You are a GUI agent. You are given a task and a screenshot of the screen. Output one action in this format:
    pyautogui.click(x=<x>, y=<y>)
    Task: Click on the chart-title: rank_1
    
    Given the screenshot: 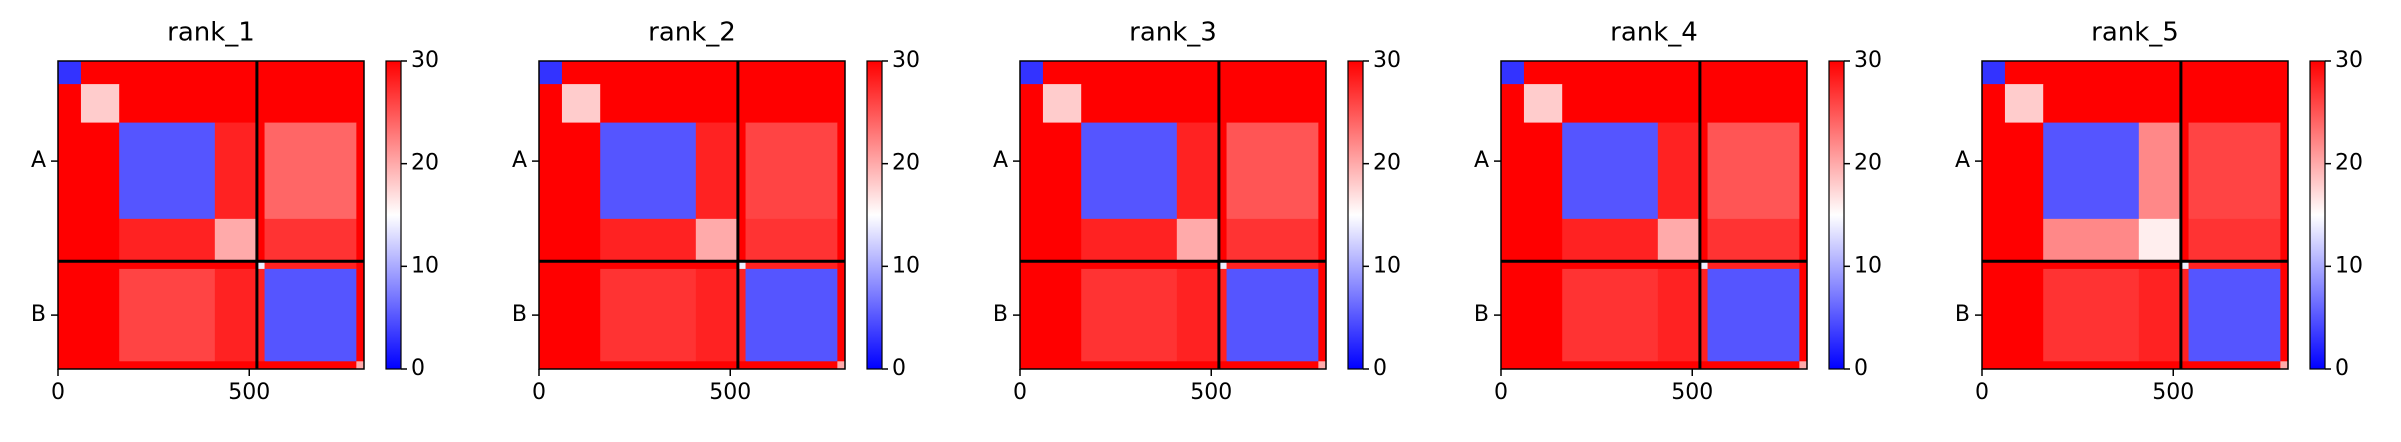 What is the action you would take?
    pyautogui.click(x=211, y=33)
    